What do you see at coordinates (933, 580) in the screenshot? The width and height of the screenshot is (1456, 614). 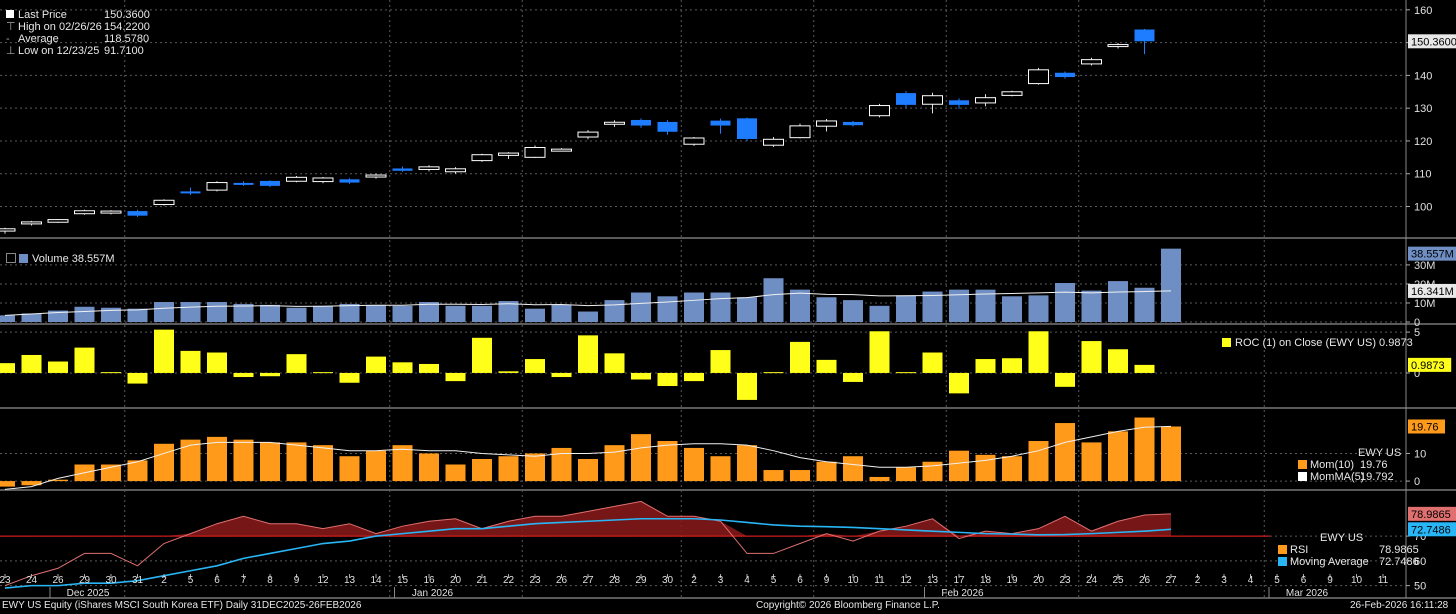 I see `x-tick-label: 13` at bounding box center [933, 580].